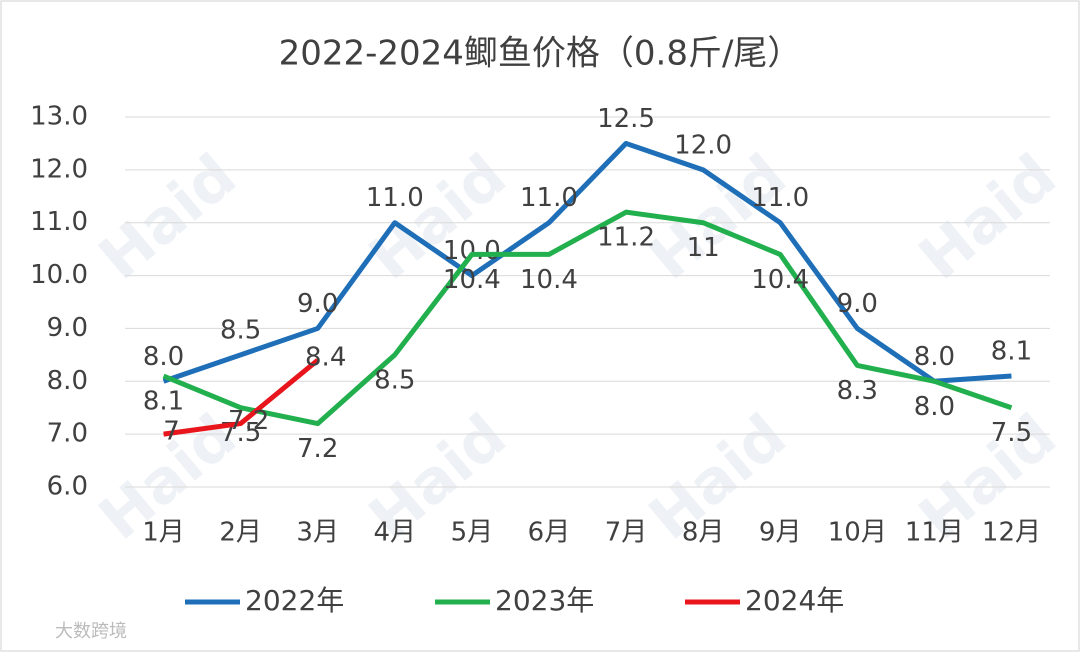 The image size is (1080, 652). Describe the element at coordinates (626, 119) in the screenshot. I see `data-label: 12.5` at that location.